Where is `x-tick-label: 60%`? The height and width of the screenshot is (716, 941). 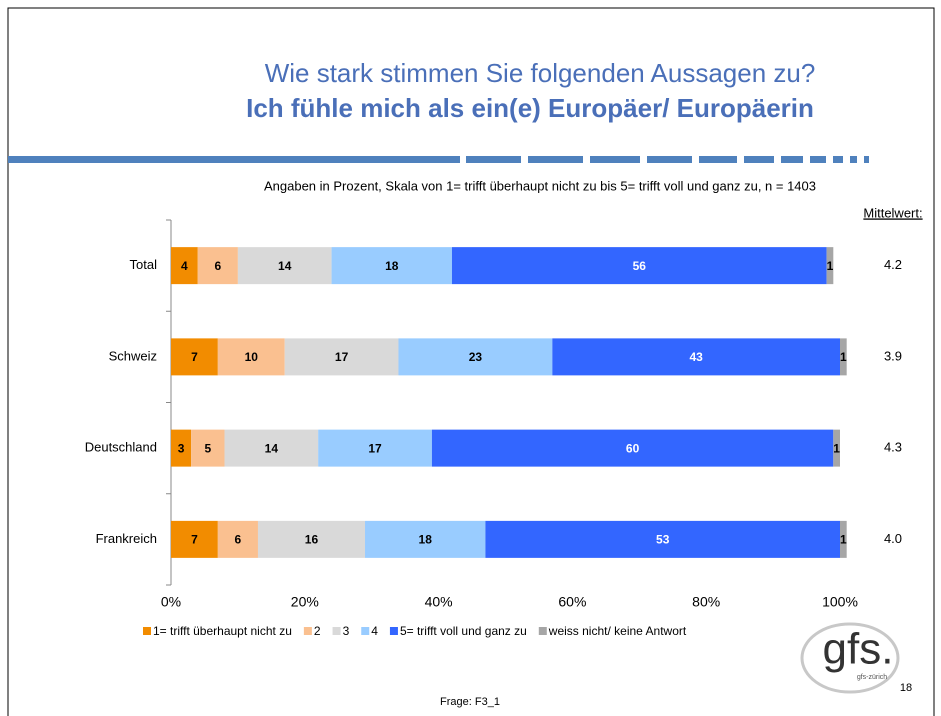 x-tick-label: 60% is located at coordinates (572, 602).